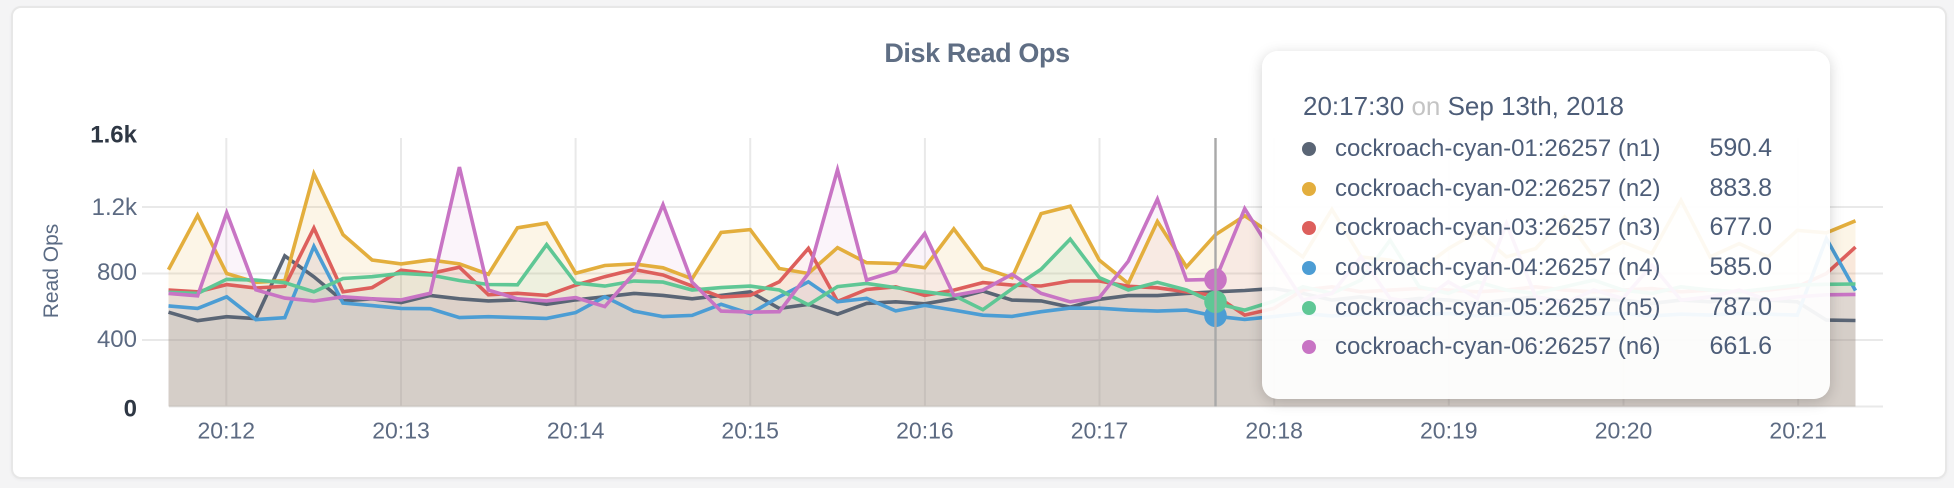 The width and height of the screenshot is (1954, 488). What do you see at coordinates (51, 271) in the screenshot?
I see `svg-text: Read Ops` at bounding box center [51, 271].